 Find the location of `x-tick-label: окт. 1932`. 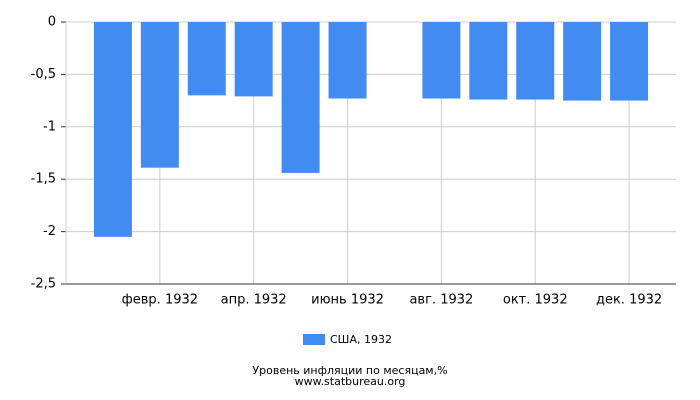

x-tick-label: окт. 1932 is located at coordinates (535, 300).